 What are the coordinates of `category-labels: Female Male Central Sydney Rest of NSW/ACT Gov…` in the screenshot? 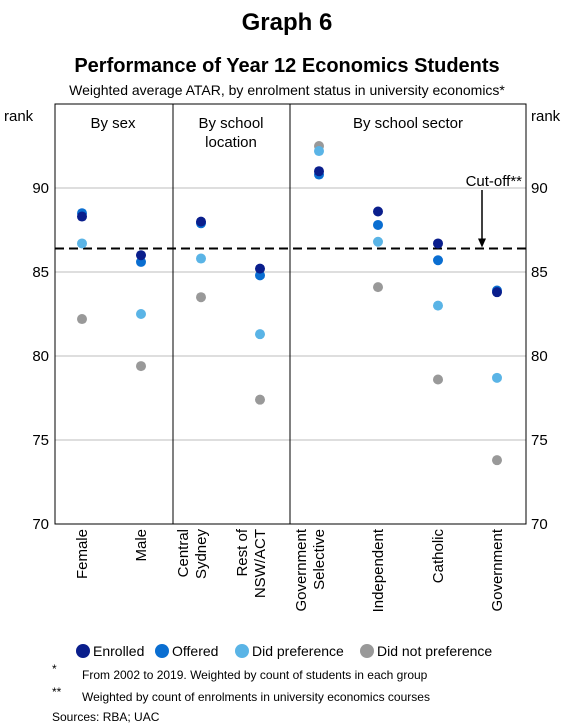 It's located at (290, 570).